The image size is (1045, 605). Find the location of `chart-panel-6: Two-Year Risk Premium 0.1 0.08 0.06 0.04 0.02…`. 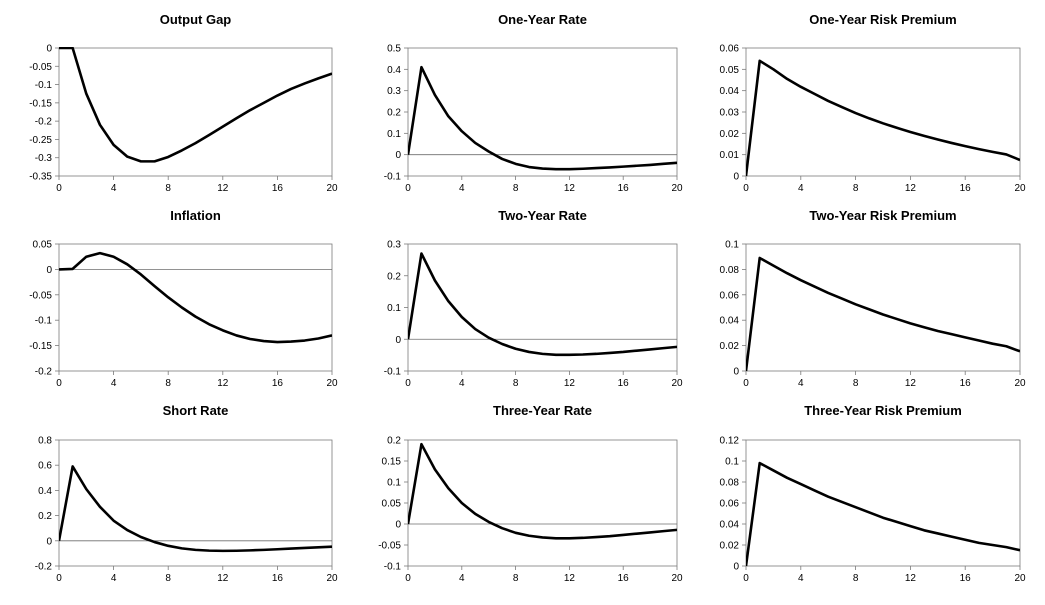

chart-panel-6: Two-Year Risk Premium 0.1 0.08 0.06 0.04 0.02… is located at coordinates (873, 298).